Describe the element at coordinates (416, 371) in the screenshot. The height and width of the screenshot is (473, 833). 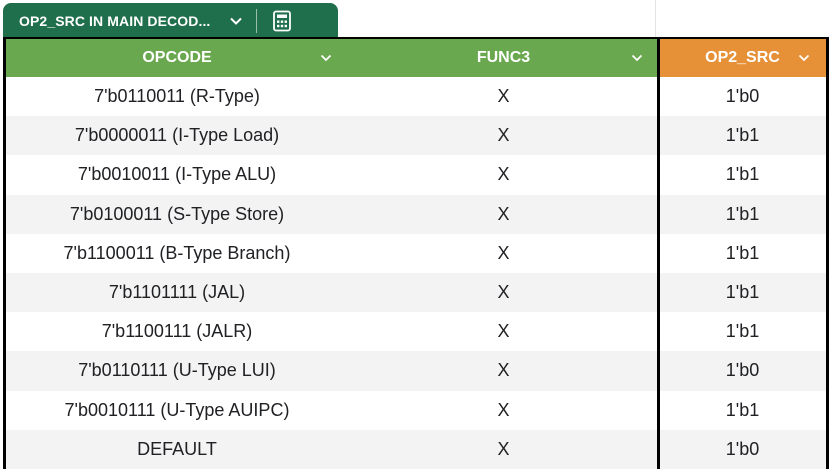
I see `table-row: 7'b0110111 (U-Type LUI) X 1'b0` at that location.